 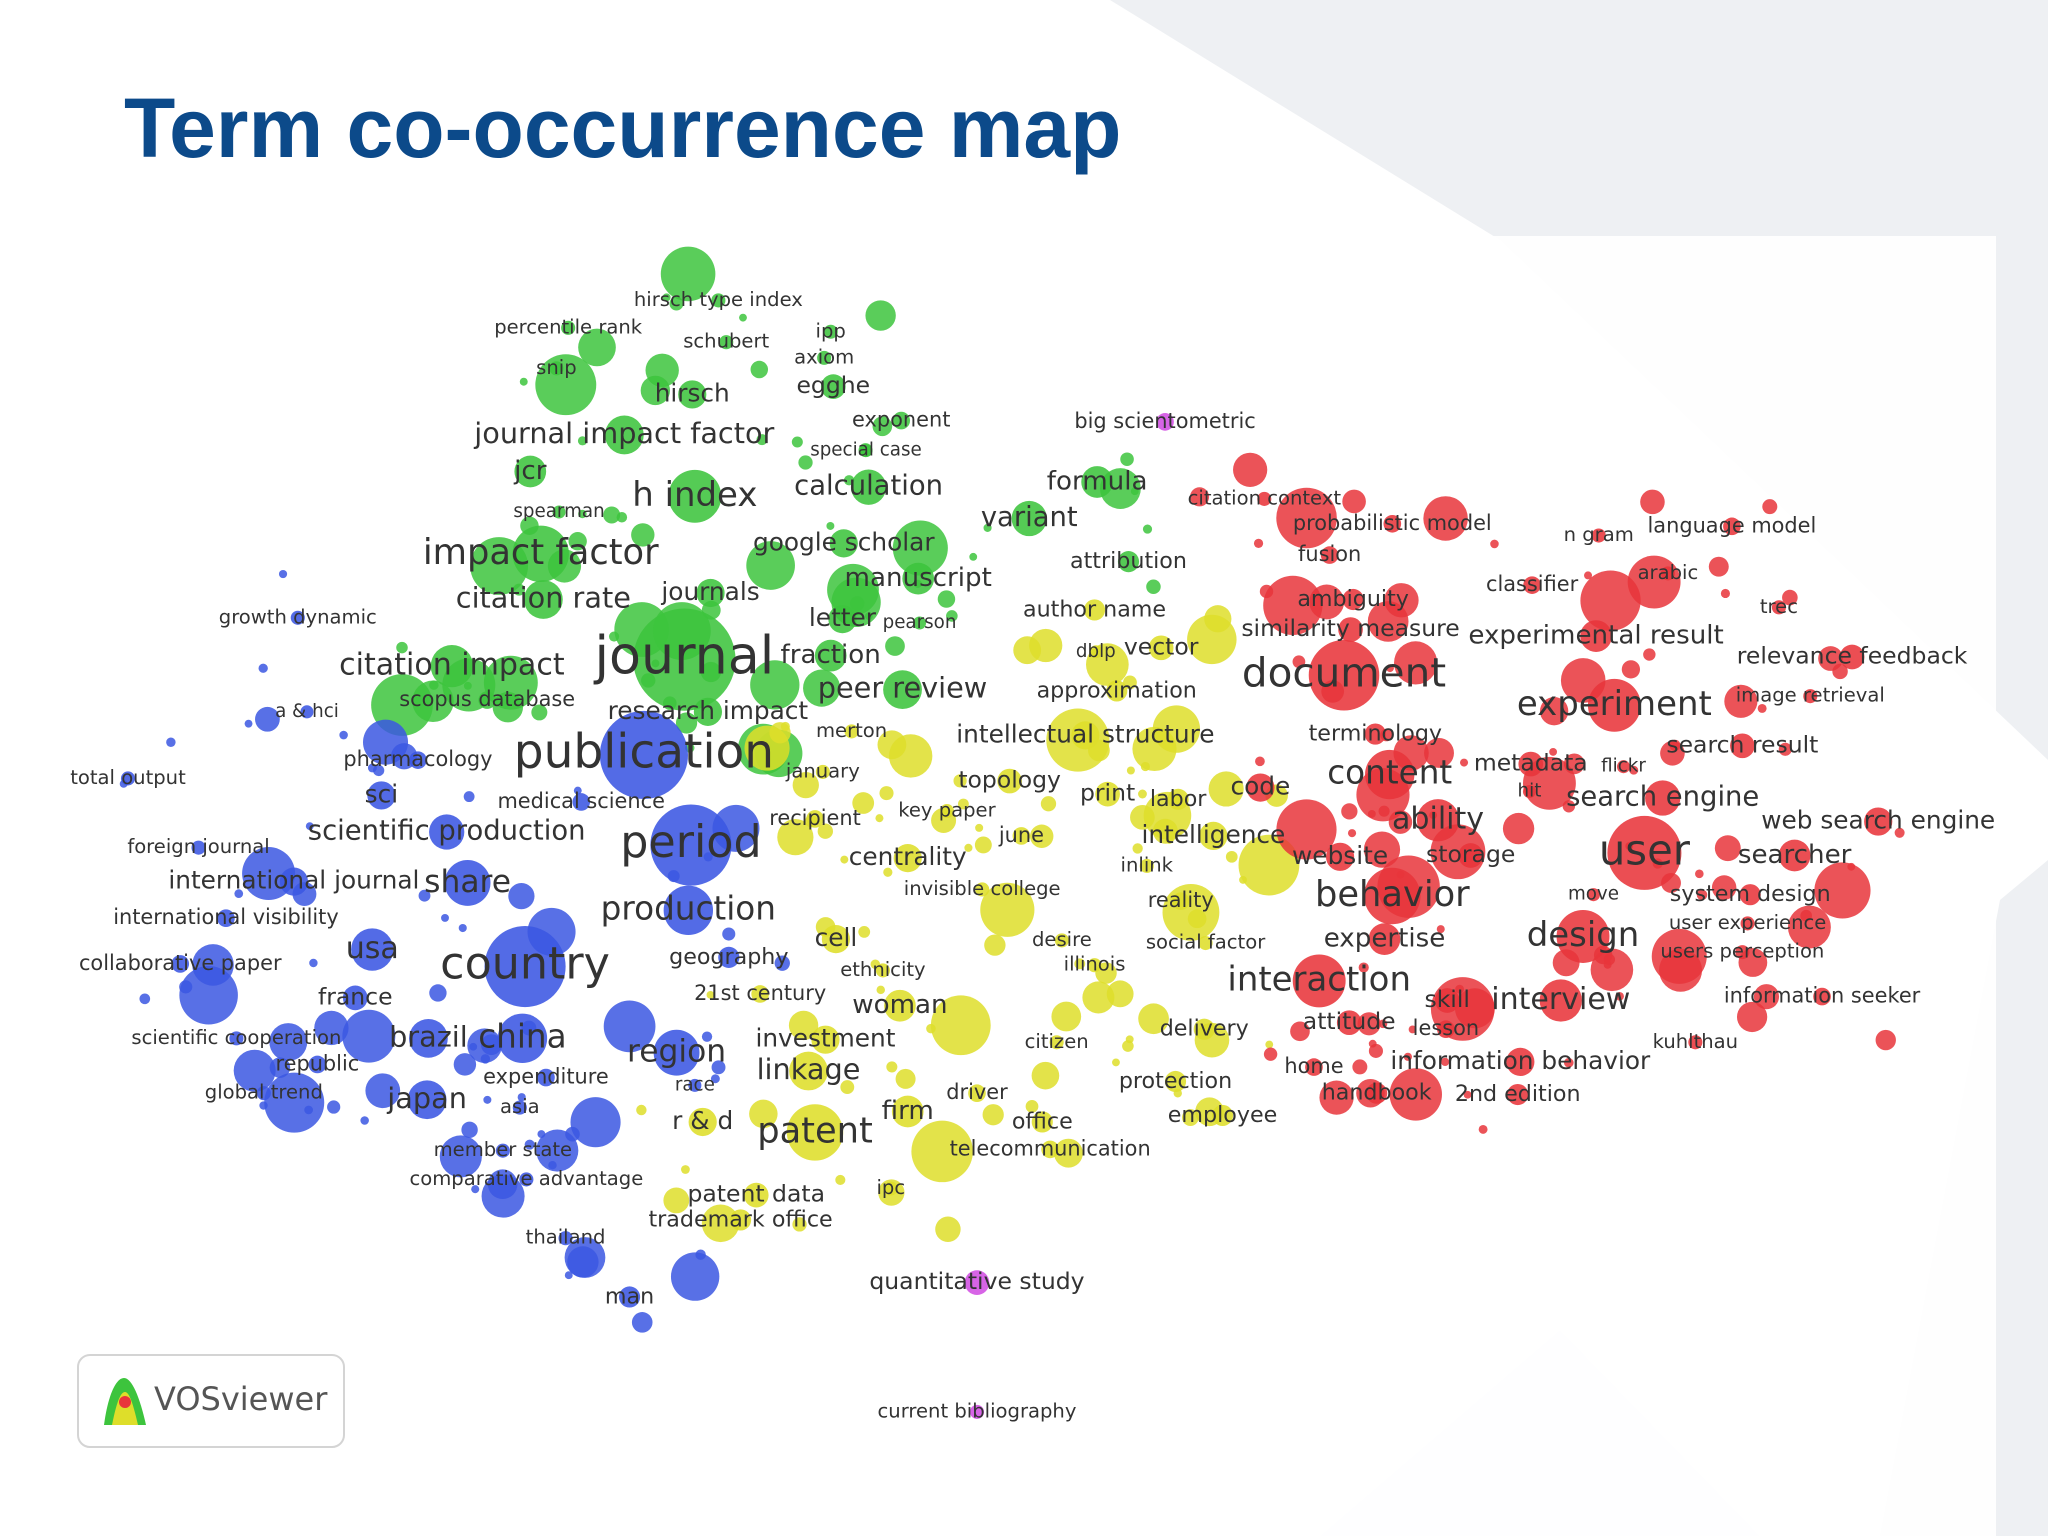 I want to click on term-label: firm, so click(x=908, y=1111).